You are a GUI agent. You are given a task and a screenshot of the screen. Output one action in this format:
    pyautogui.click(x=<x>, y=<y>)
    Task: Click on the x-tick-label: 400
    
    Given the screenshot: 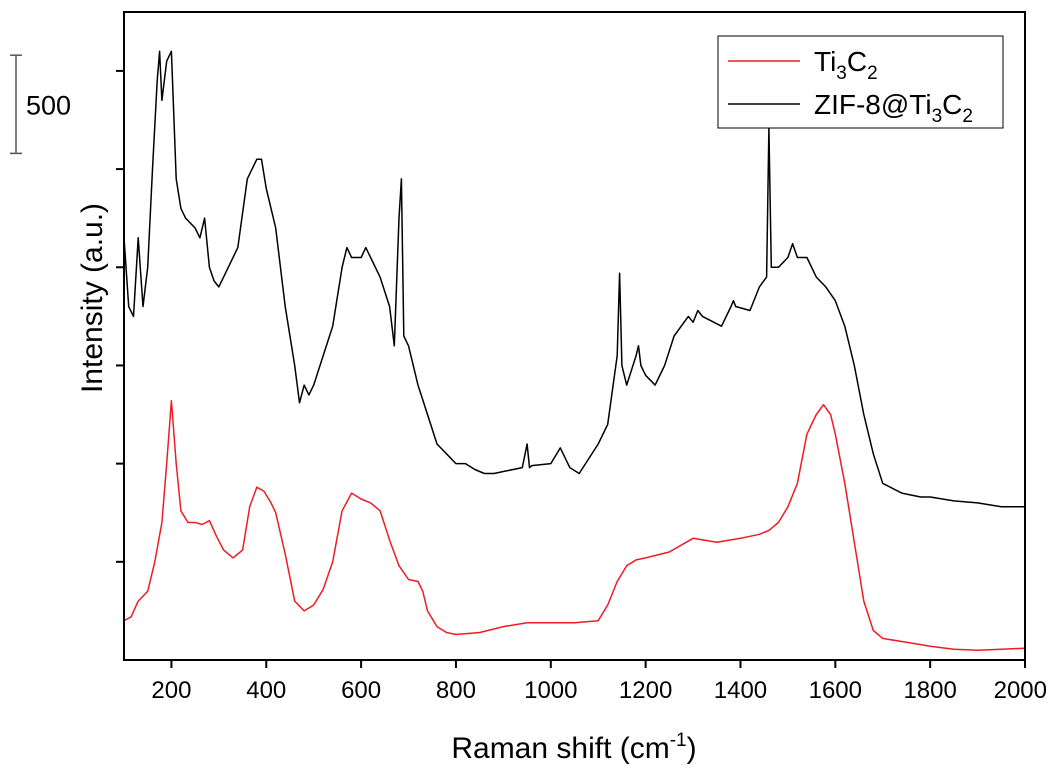 What is the action you would take?
    pyautogui.click(x=266, y=690)
    